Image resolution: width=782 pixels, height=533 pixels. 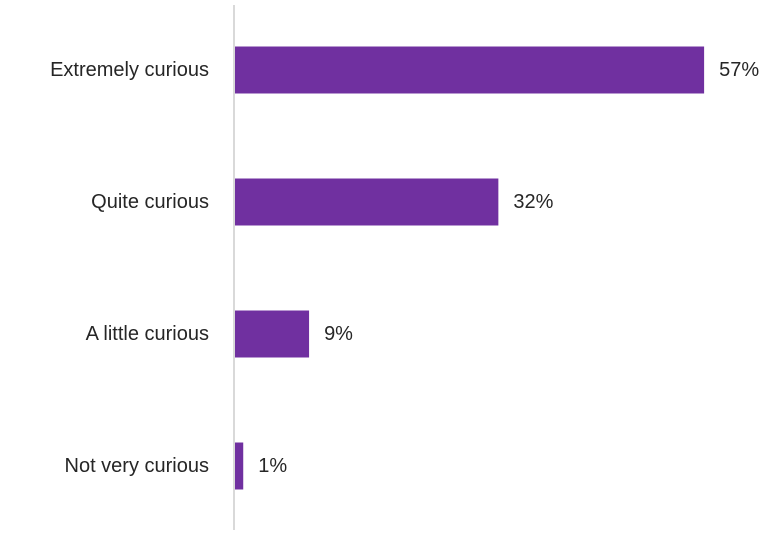 I want to click on bar-not-very-curious, so click(x=239, y=466).